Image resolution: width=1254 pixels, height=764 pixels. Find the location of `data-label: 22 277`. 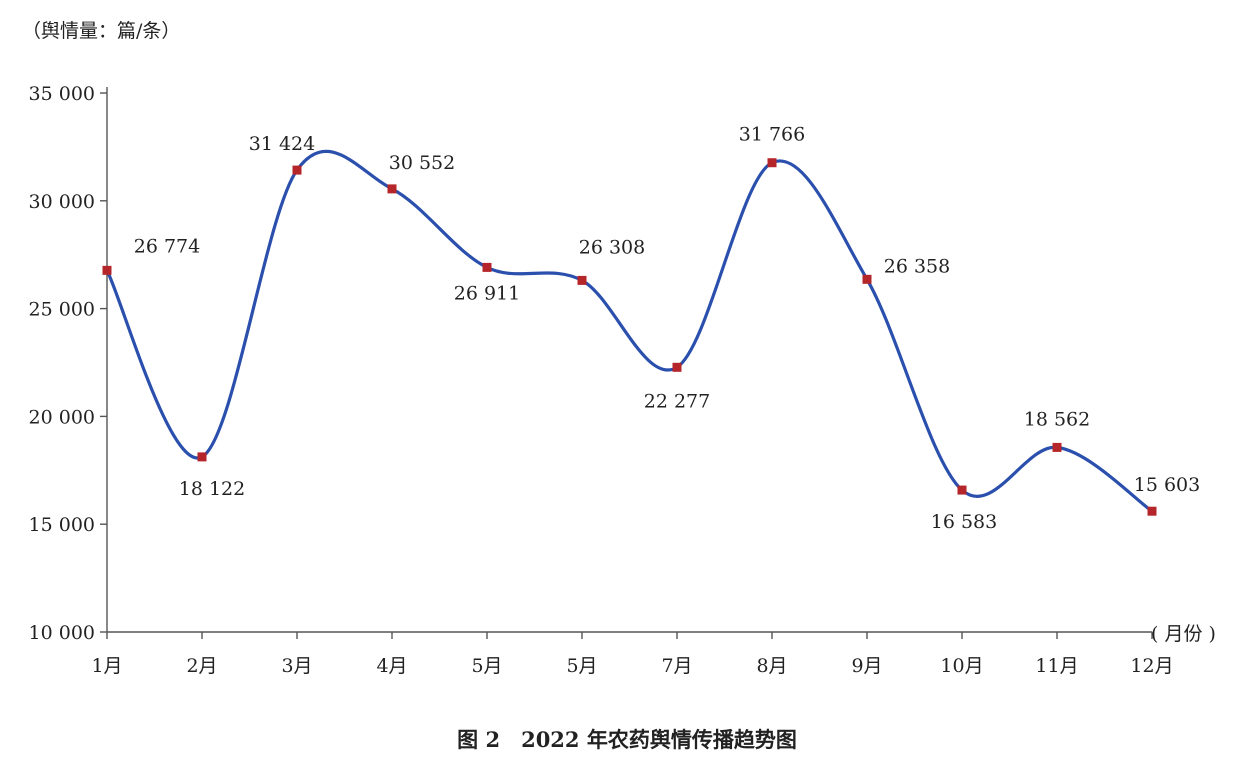

data-label: 22 277 is located at coordinates (677, 401).